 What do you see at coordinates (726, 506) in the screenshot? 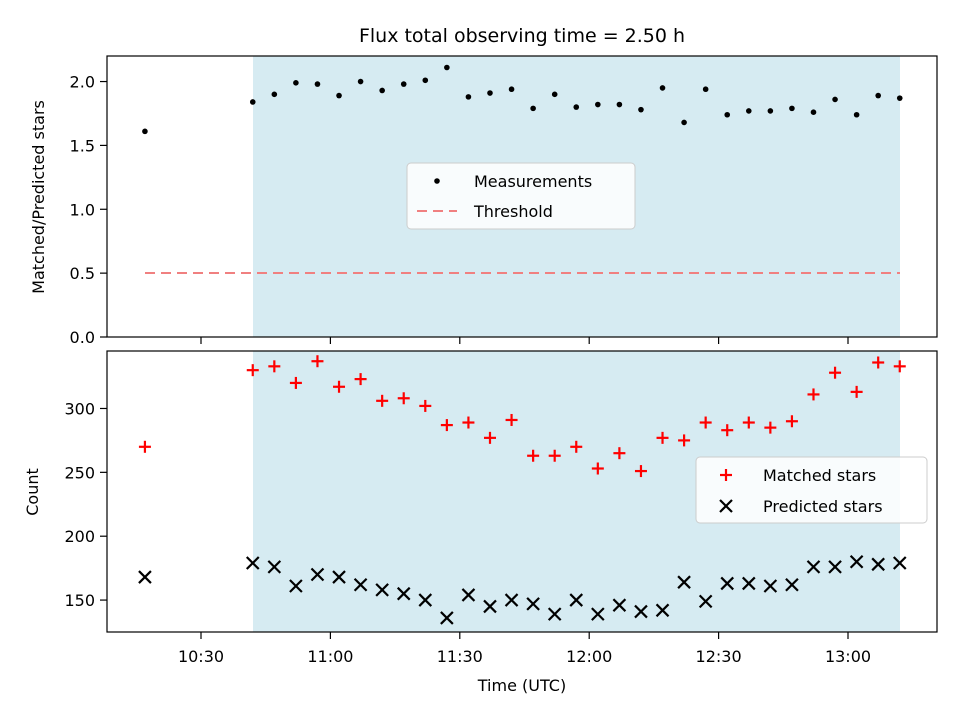
I see `legend-predicted-marker` at bounding box center [726, 506].